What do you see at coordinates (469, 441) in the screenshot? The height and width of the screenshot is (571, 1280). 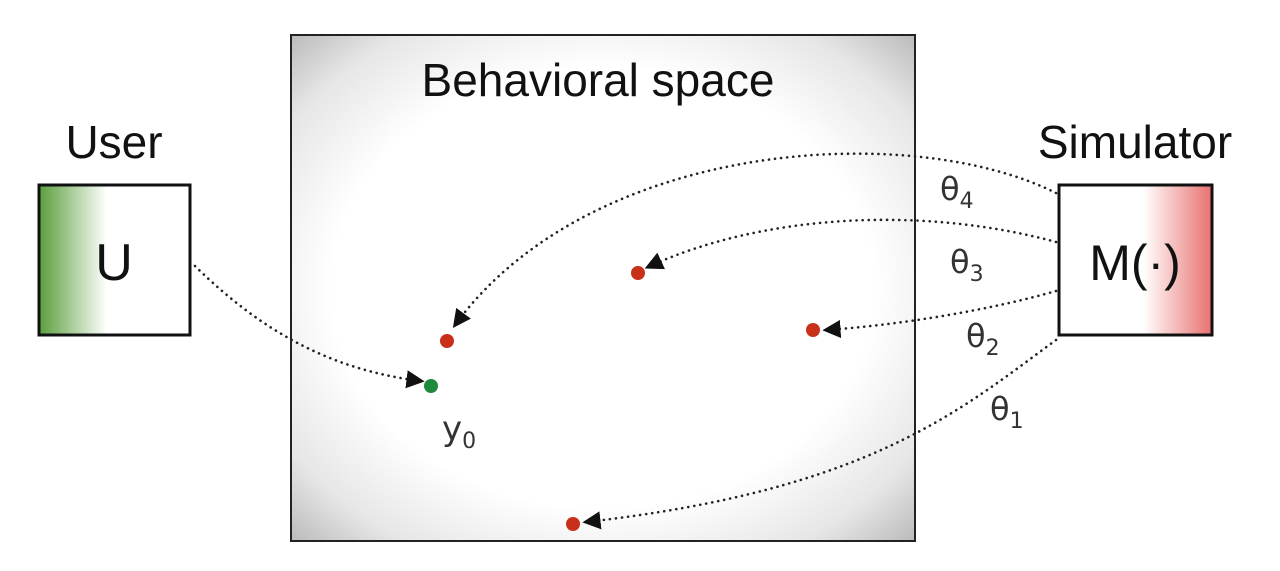 I see `observed-point-subscript: 0` at bounding box center [469, 441].